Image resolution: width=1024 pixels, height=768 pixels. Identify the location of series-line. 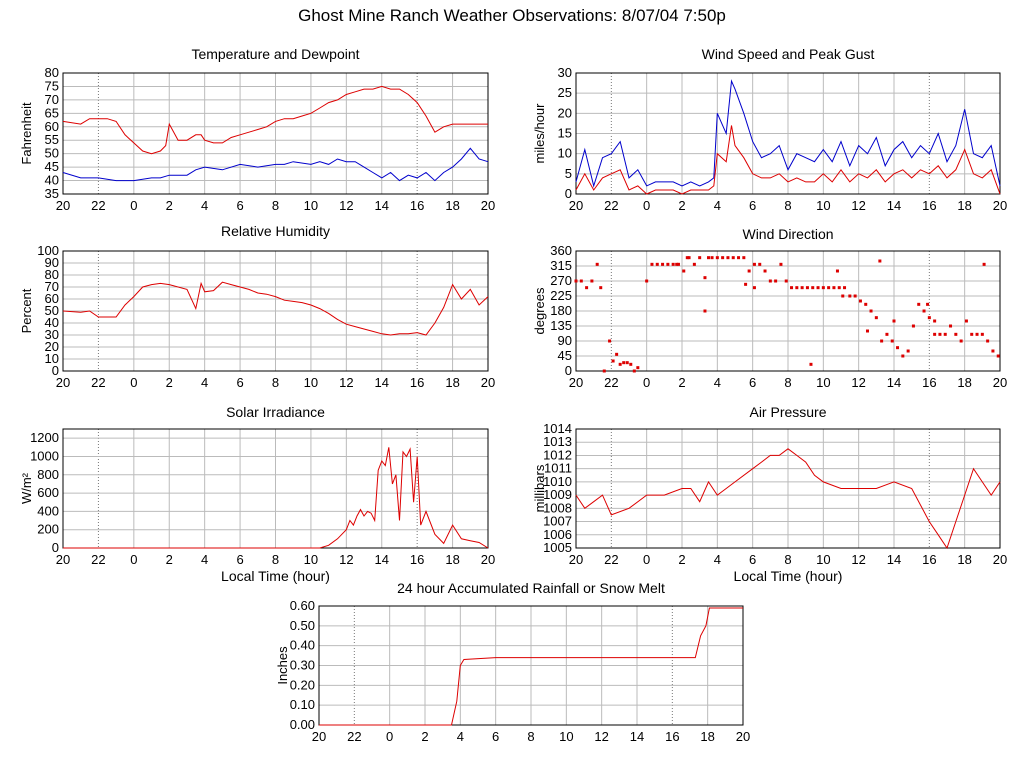
(276, 498).